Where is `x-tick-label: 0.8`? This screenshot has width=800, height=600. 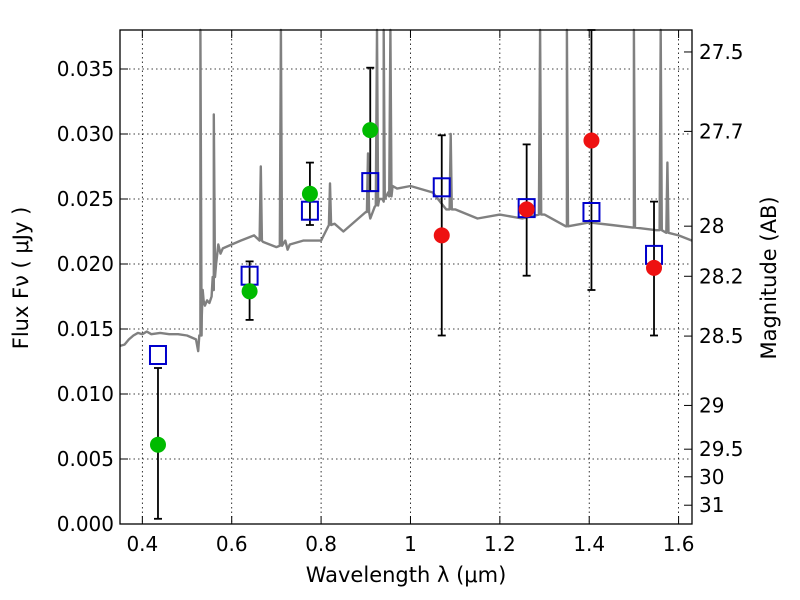
x-tick-label: 0.8 is located at coordinates (321, 544).